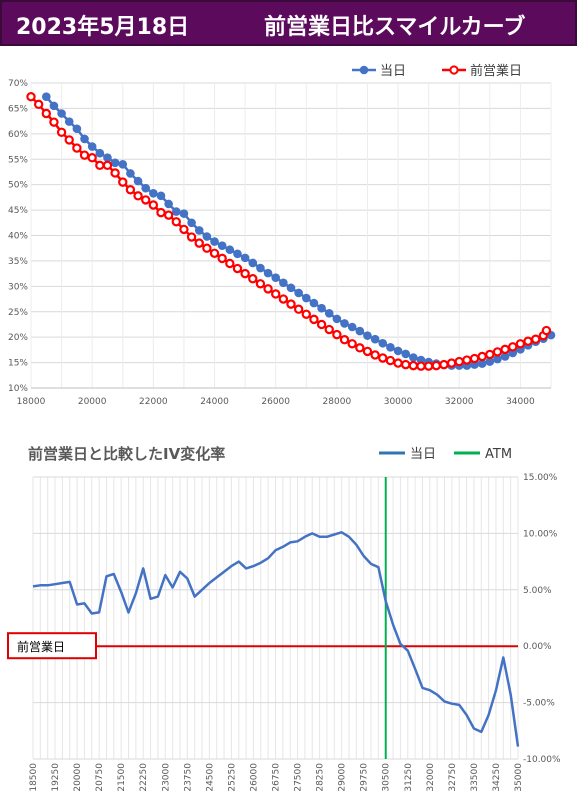 This screenshot has width=577, height=802. What do you see at coordinates (122, 777) in the screenshot?
I see `chart2-x-tick: 21500` at bounding box center [122, 777].